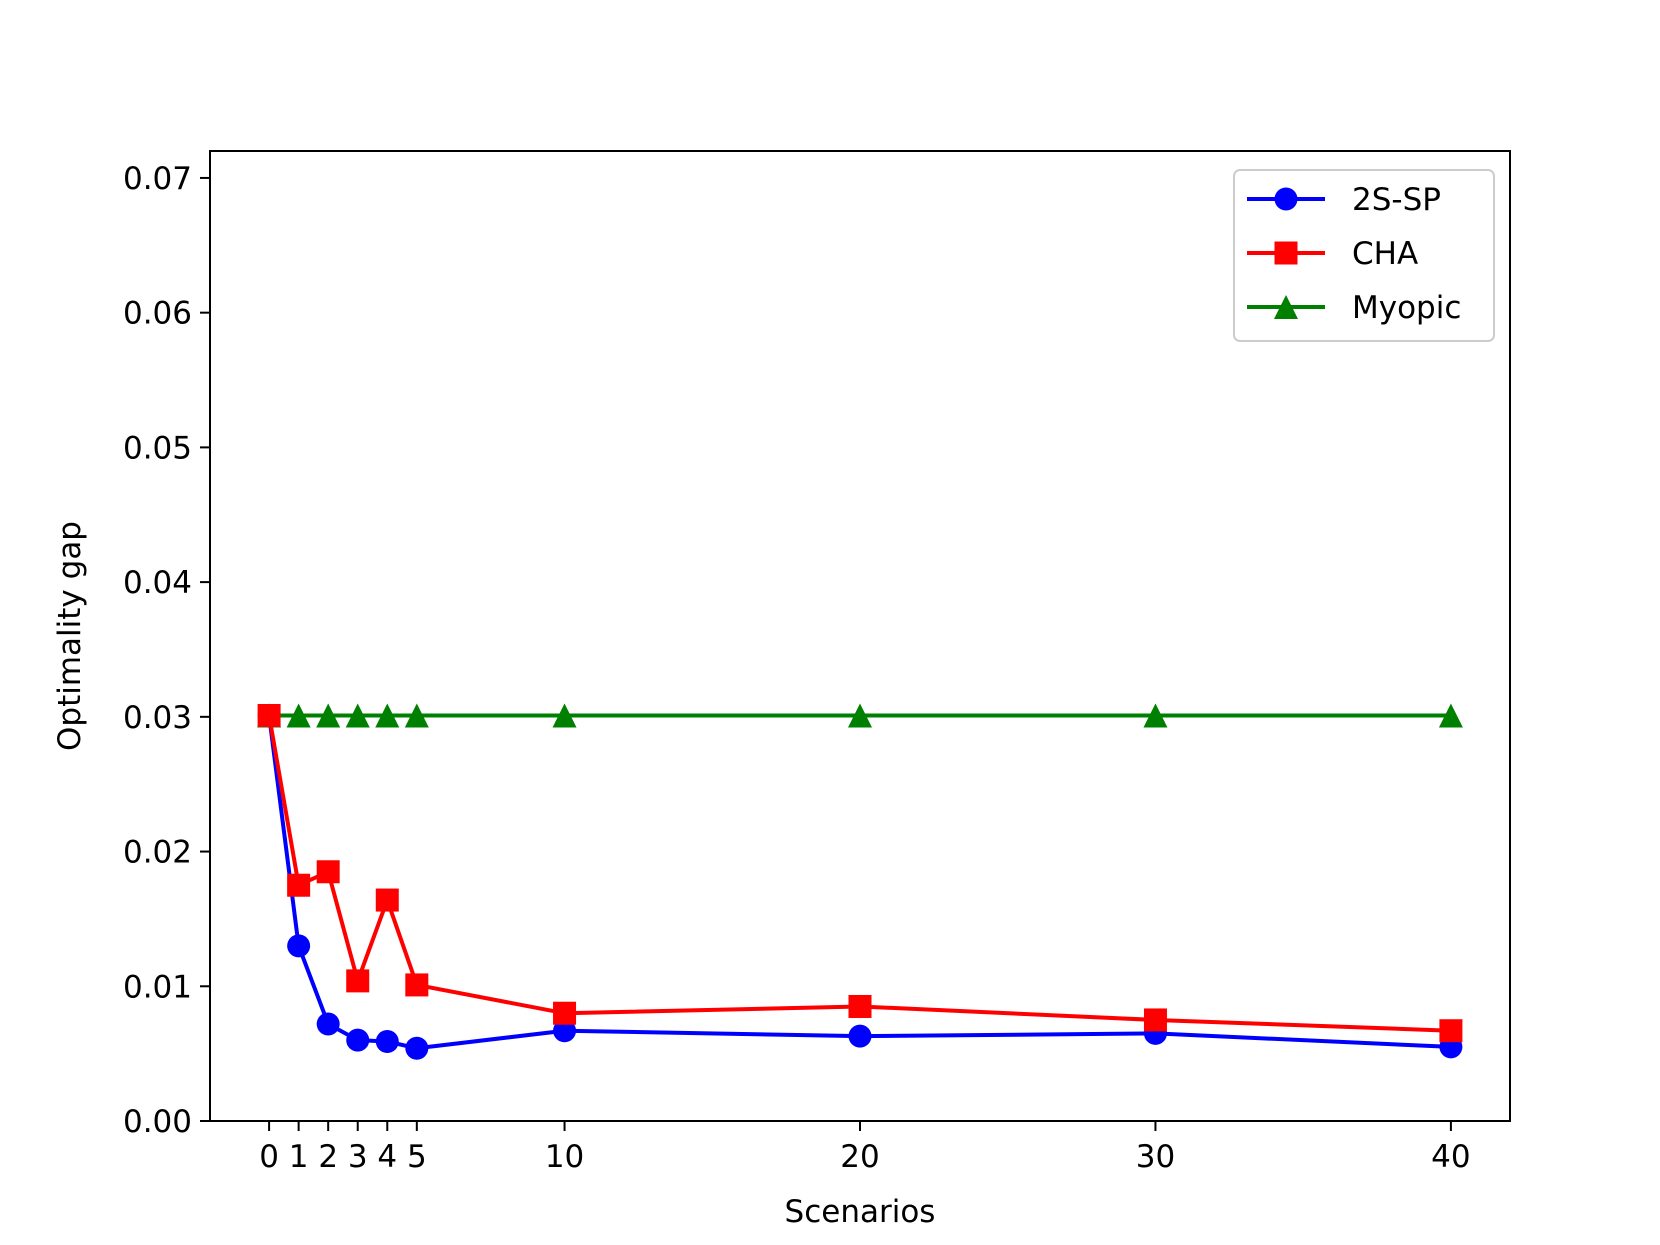 Image resolution: width=1660 pixels, height=1245 pixels. Describe the element at coordinates (157, 987) in the screenshot. I see `y-tick-label: 0.01` at that location.